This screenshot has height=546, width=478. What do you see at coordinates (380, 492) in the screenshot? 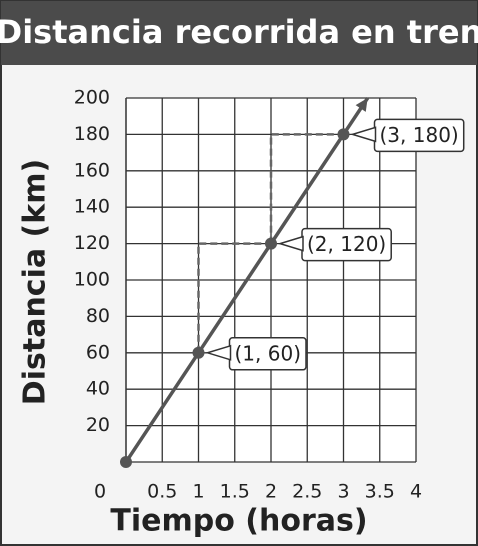
I see `x-tick-label: 3.5` at bounding box center [380, 492].